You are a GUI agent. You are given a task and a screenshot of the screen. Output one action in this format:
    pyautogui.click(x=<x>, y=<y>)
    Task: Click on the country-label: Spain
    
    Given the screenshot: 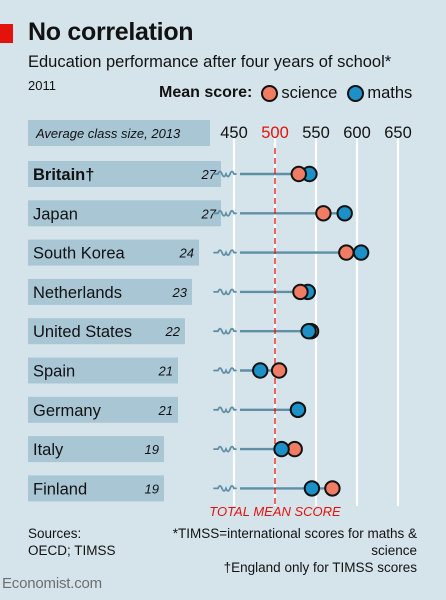 What is the action you would take?
    pyautogui.click(x=54, y=372)
    